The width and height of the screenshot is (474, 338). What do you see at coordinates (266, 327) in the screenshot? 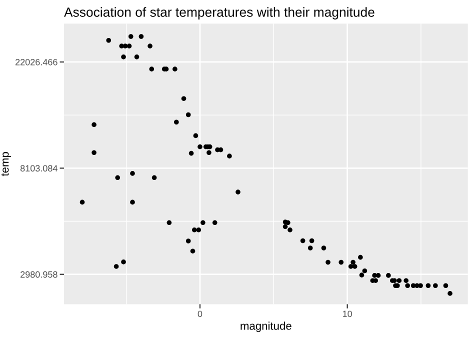
I see `x-axis-title: magnitude` at bounding box center [266, 327].